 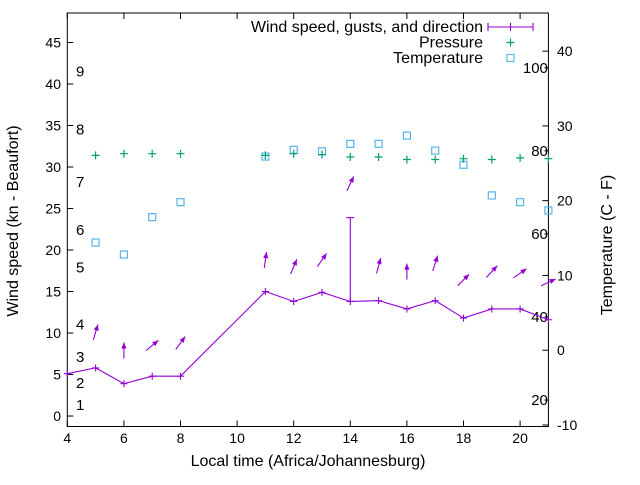 What do you see at coordinates (565, 51) in the screenshot?
I see `y-right-tick-label: 40` at bounding box center [565, 51].